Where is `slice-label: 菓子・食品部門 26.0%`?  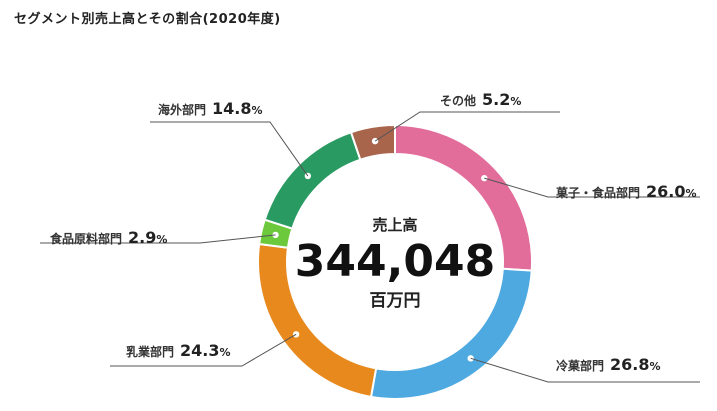 slice-label: 菓子・食品部門 26.0% is located at coordinates (626, 191).